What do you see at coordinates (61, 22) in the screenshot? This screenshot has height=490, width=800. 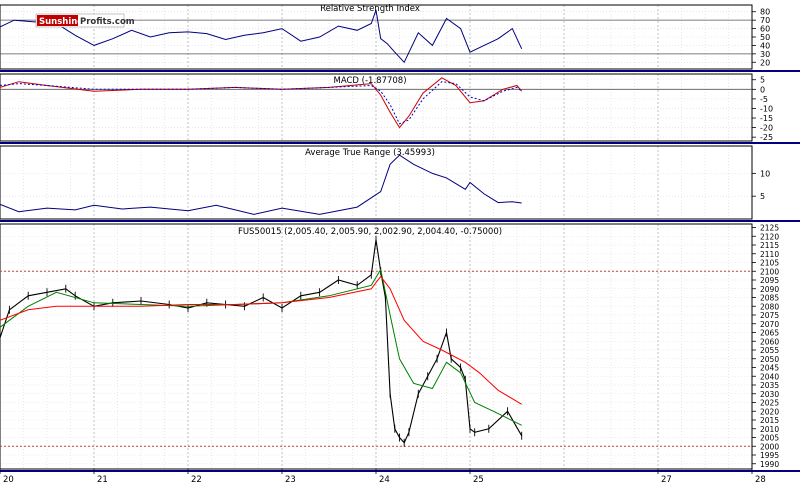 I see `logo-text-sunshine: Sunshine` at bounding box center [61, 22].